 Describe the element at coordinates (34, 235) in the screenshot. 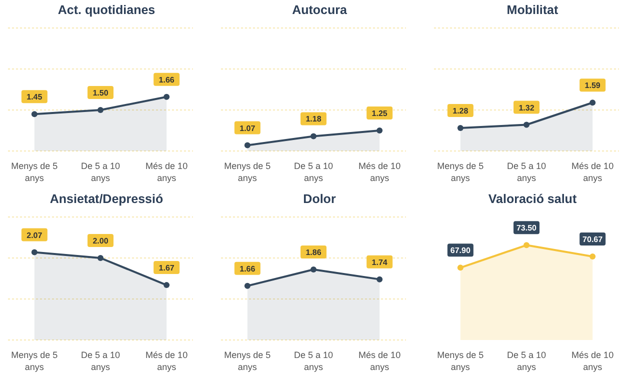

I see `data-label: 2.07` at that location.